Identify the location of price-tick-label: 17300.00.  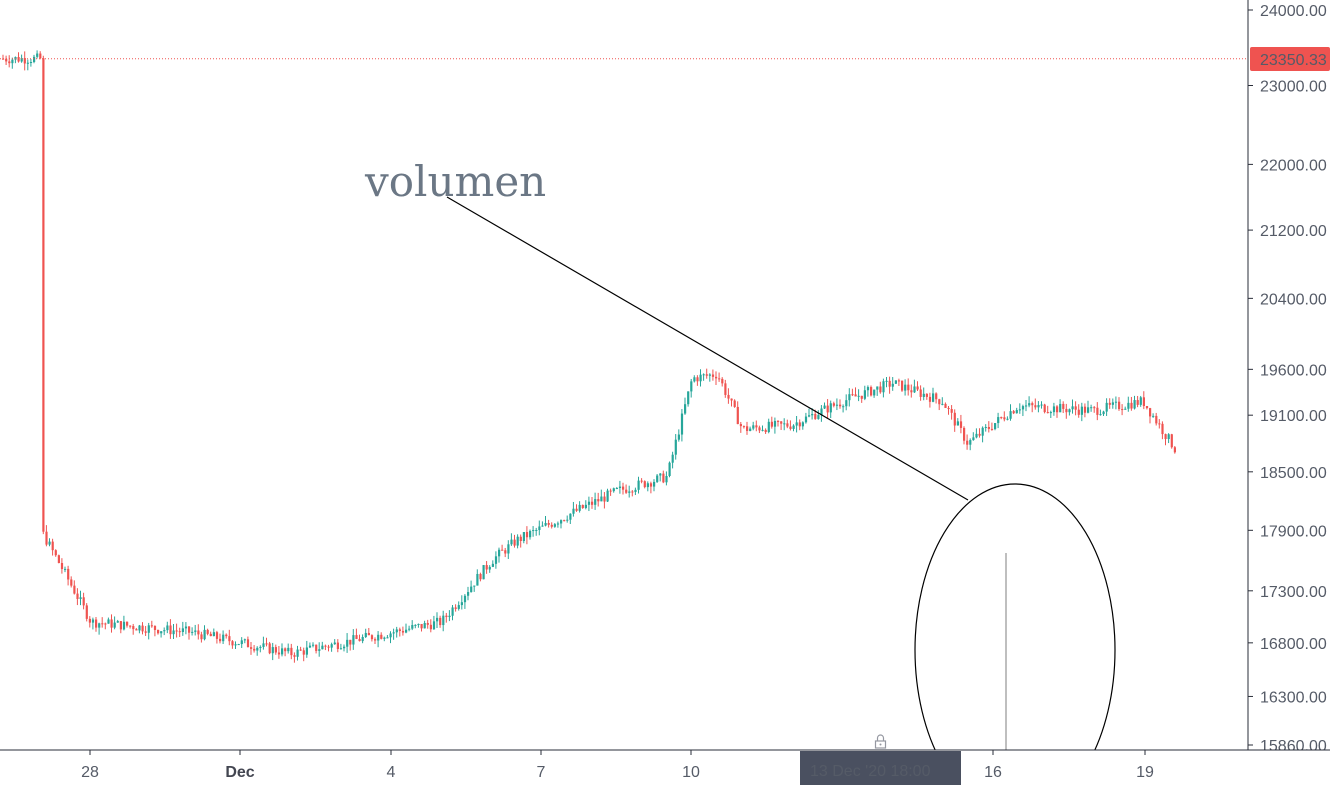
(1293, 592).